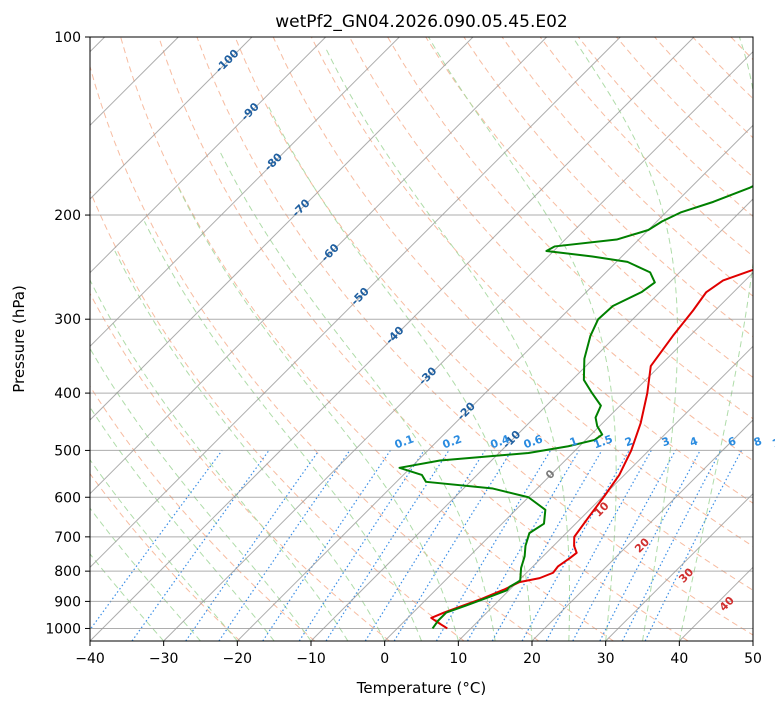 The image size is (775, 708). I want to click on x-tick-label: −20, so click(238, 659).